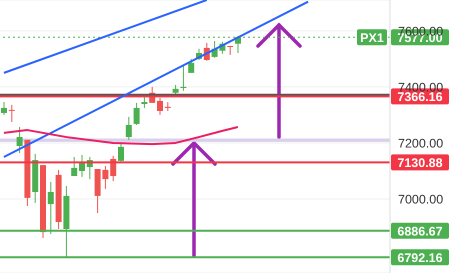 The image size is (451, 273). Describe the element at coordinates (420, 257) in the screenshot. I see `ref-line-label: 6792.16` at that location.